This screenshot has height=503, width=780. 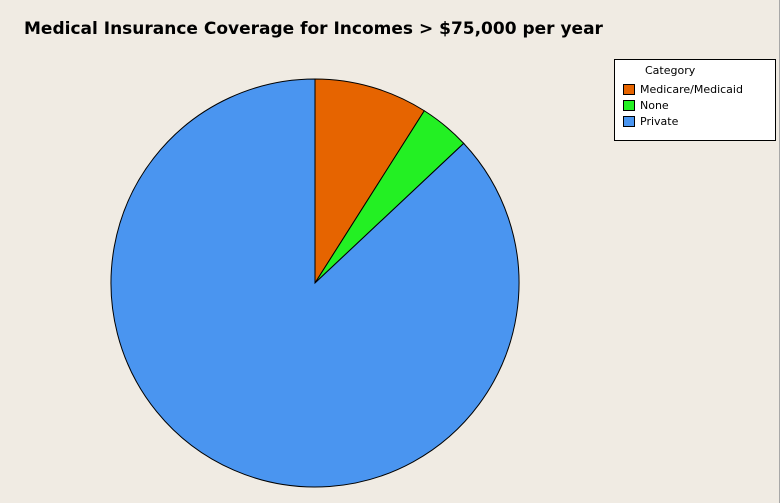 What do you see at coordinates (629, 89) in the screenshot?
I see `legend-swatch-medicare-medicaid` at bounding box center [629, 89].